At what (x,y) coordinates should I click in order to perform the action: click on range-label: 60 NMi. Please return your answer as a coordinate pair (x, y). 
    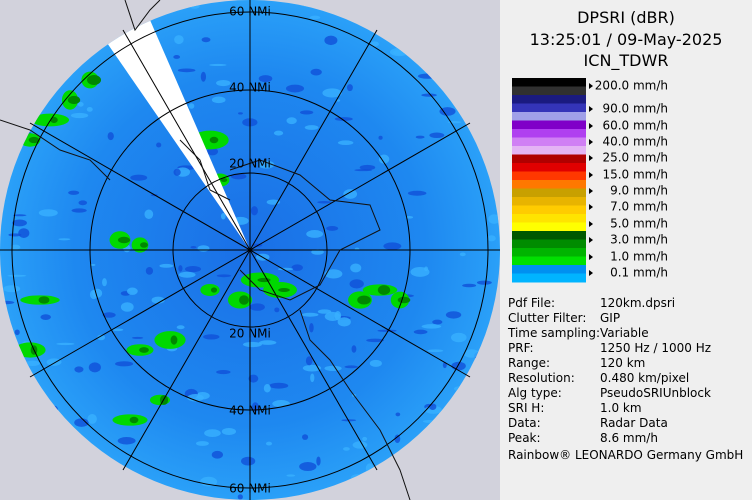
    Looking at the image, I should click on (250, 489).